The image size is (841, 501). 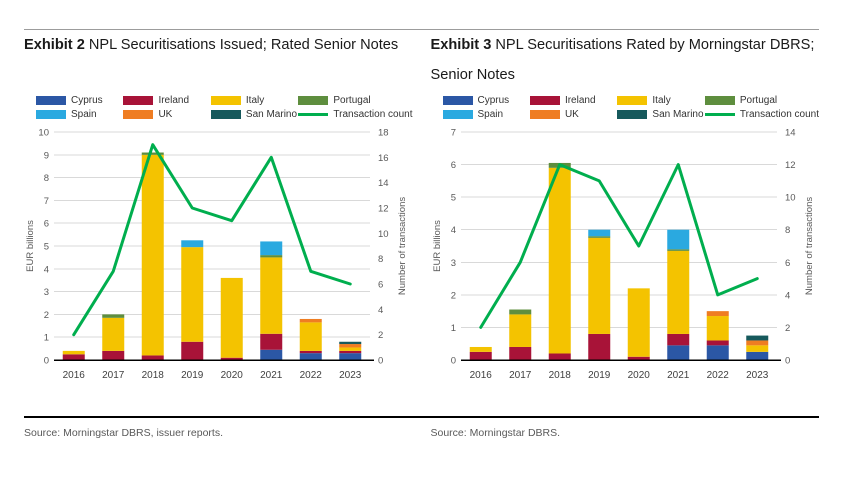 I want to click on transaction-count-line, so click(x=618, y=246).